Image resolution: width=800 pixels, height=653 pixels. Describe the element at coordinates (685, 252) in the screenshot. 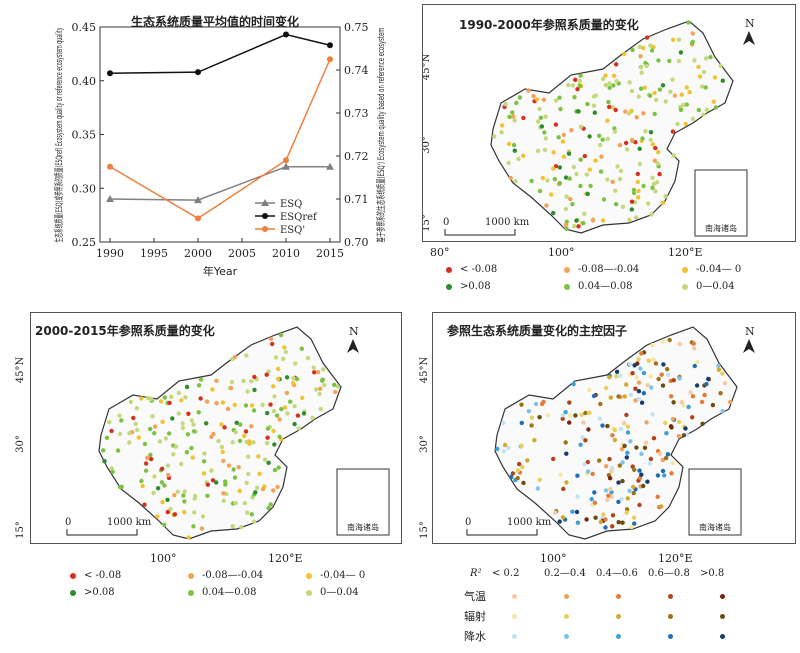

I see `lon-120: 120°E` at that location.